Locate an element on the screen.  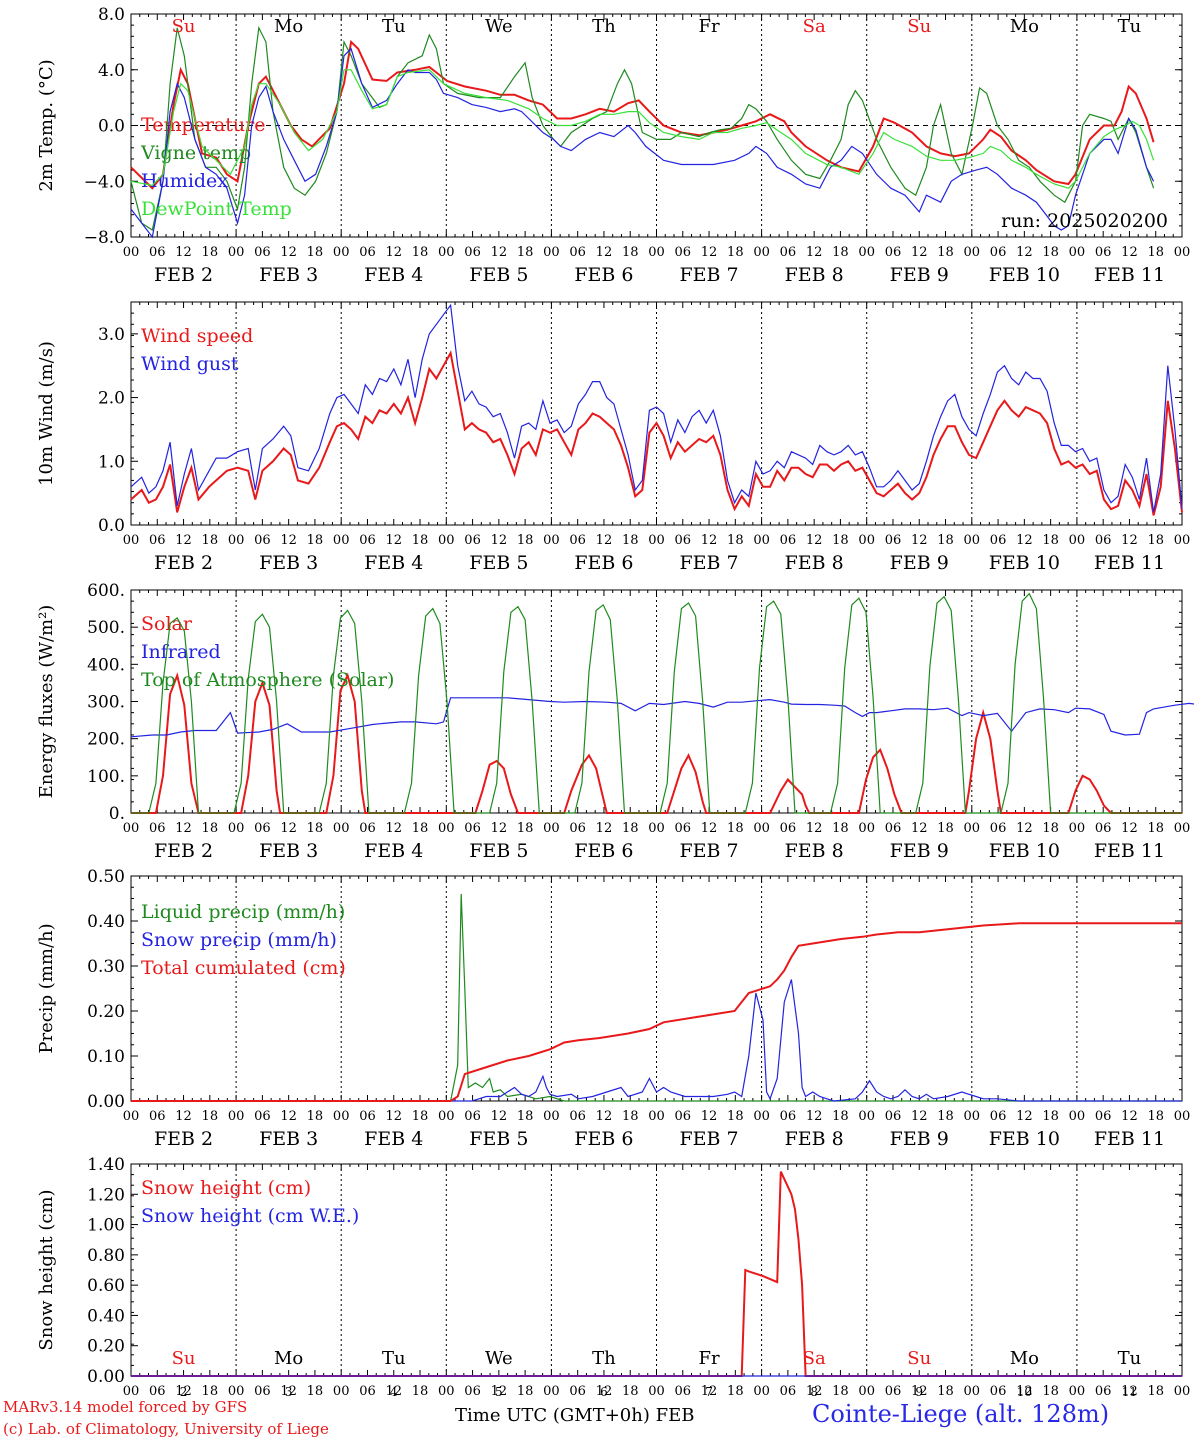
weekday-label: Mo is located at coordinates (1024, 26).